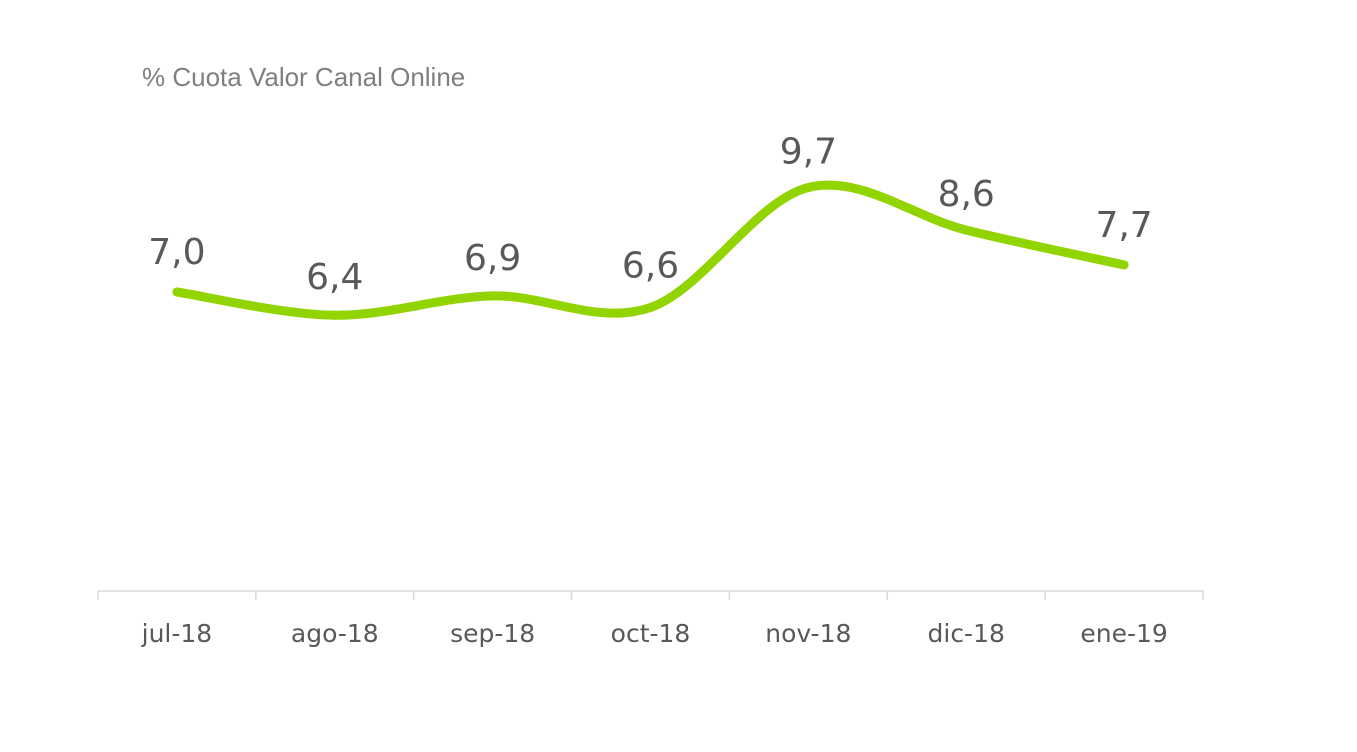 The image size is (1357, 752). What do you see at coordinates (808, 152) in the screenshot?
I see `data-label-nov-18: 9,7` at bounding box center [808, 152].